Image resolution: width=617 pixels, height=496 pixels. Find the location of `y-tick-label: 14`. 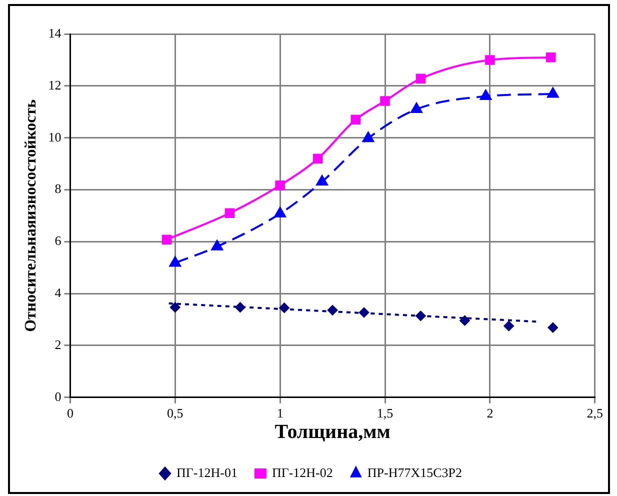

y-tick-label: 14 is located at coordinates (55, 32).